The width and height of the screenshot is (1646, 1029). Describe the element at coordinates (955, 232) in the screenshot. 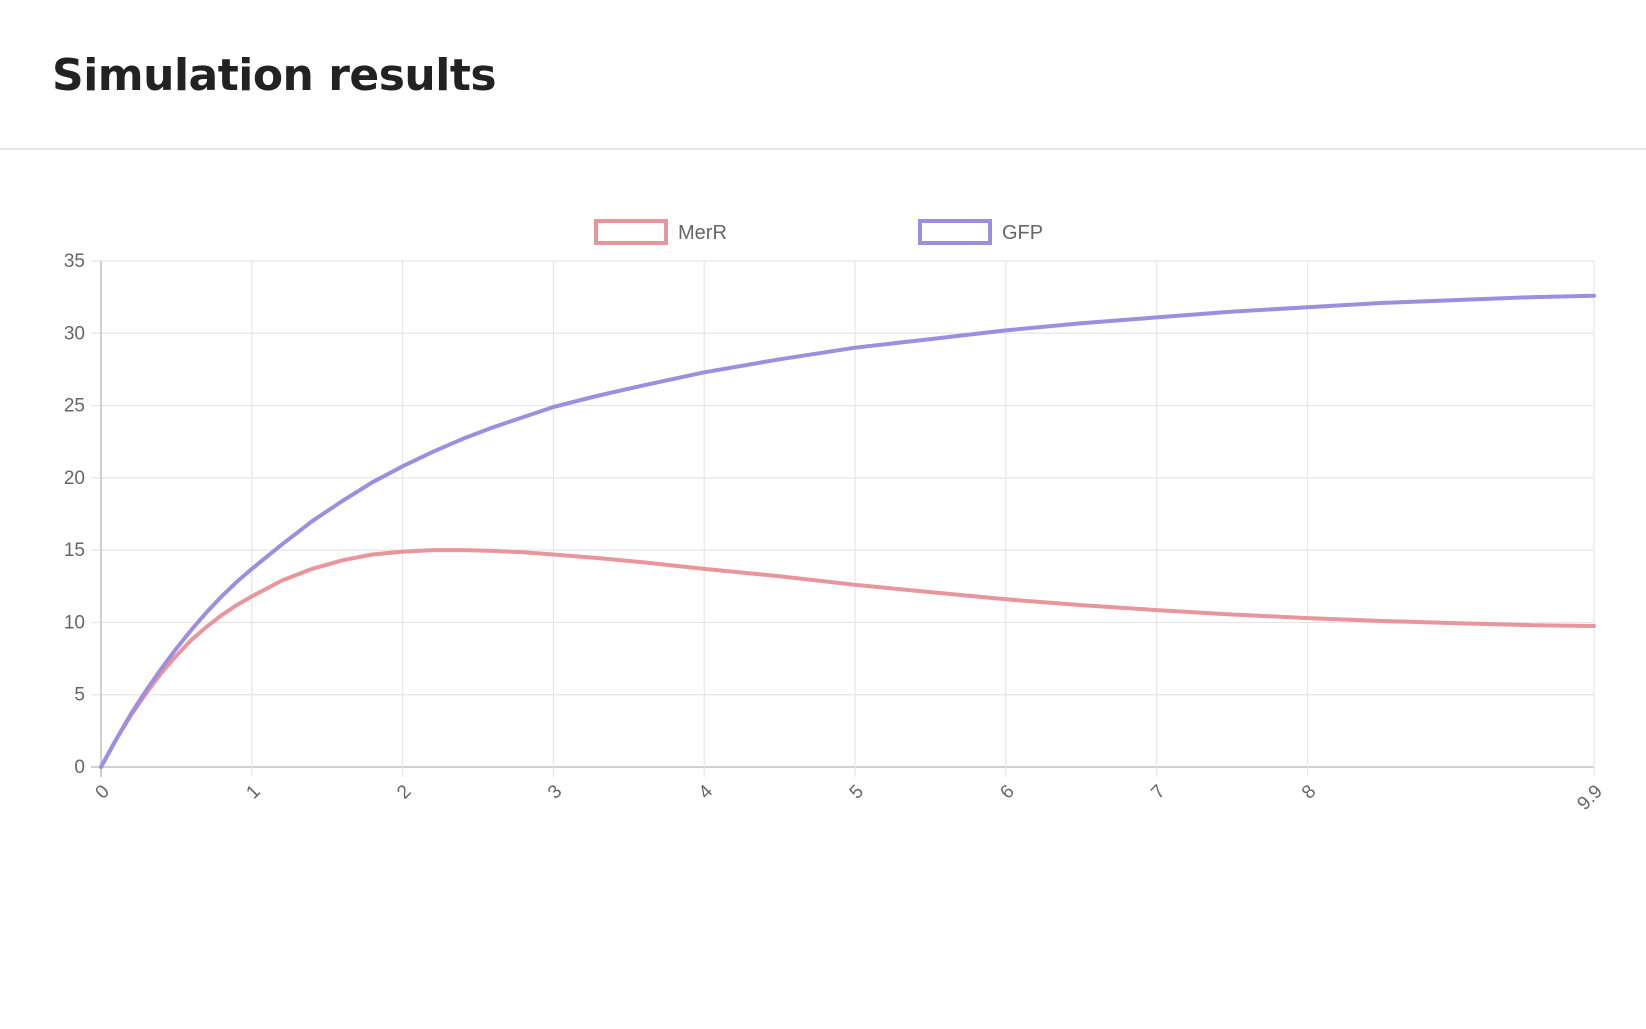

I see `legend-swatch-gfp` at that location.